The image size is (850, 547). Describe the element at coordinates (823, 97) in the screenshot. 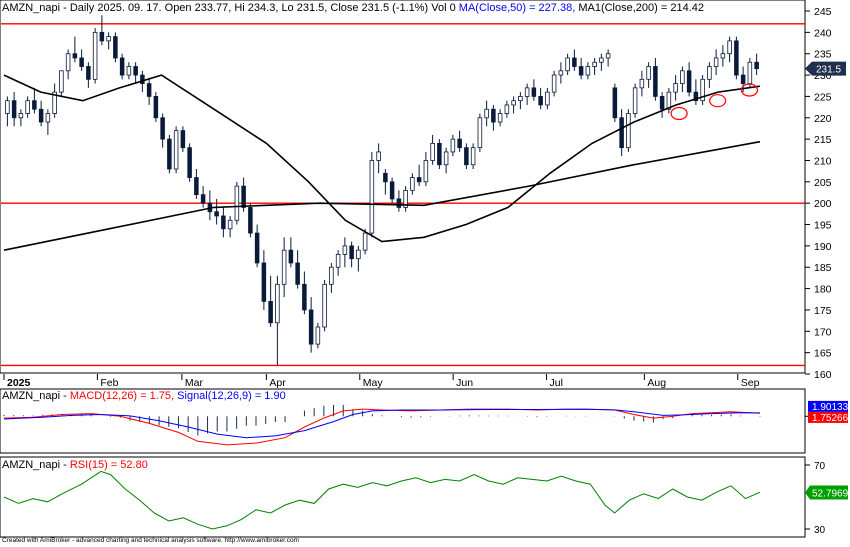

I see `price-y-tick-label: 225` at that location.